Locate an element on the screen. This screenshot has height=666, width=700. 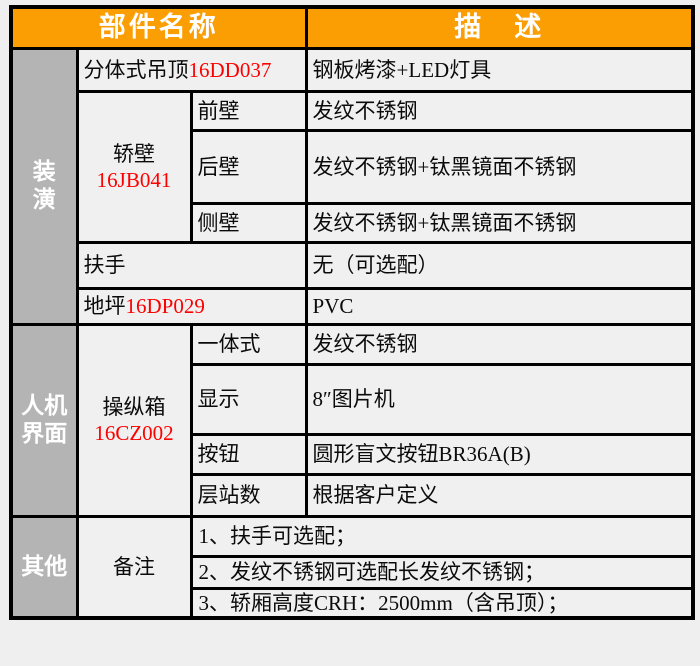
cell-side-wall-name: 侧壁 is located at coordinates (248, 222).